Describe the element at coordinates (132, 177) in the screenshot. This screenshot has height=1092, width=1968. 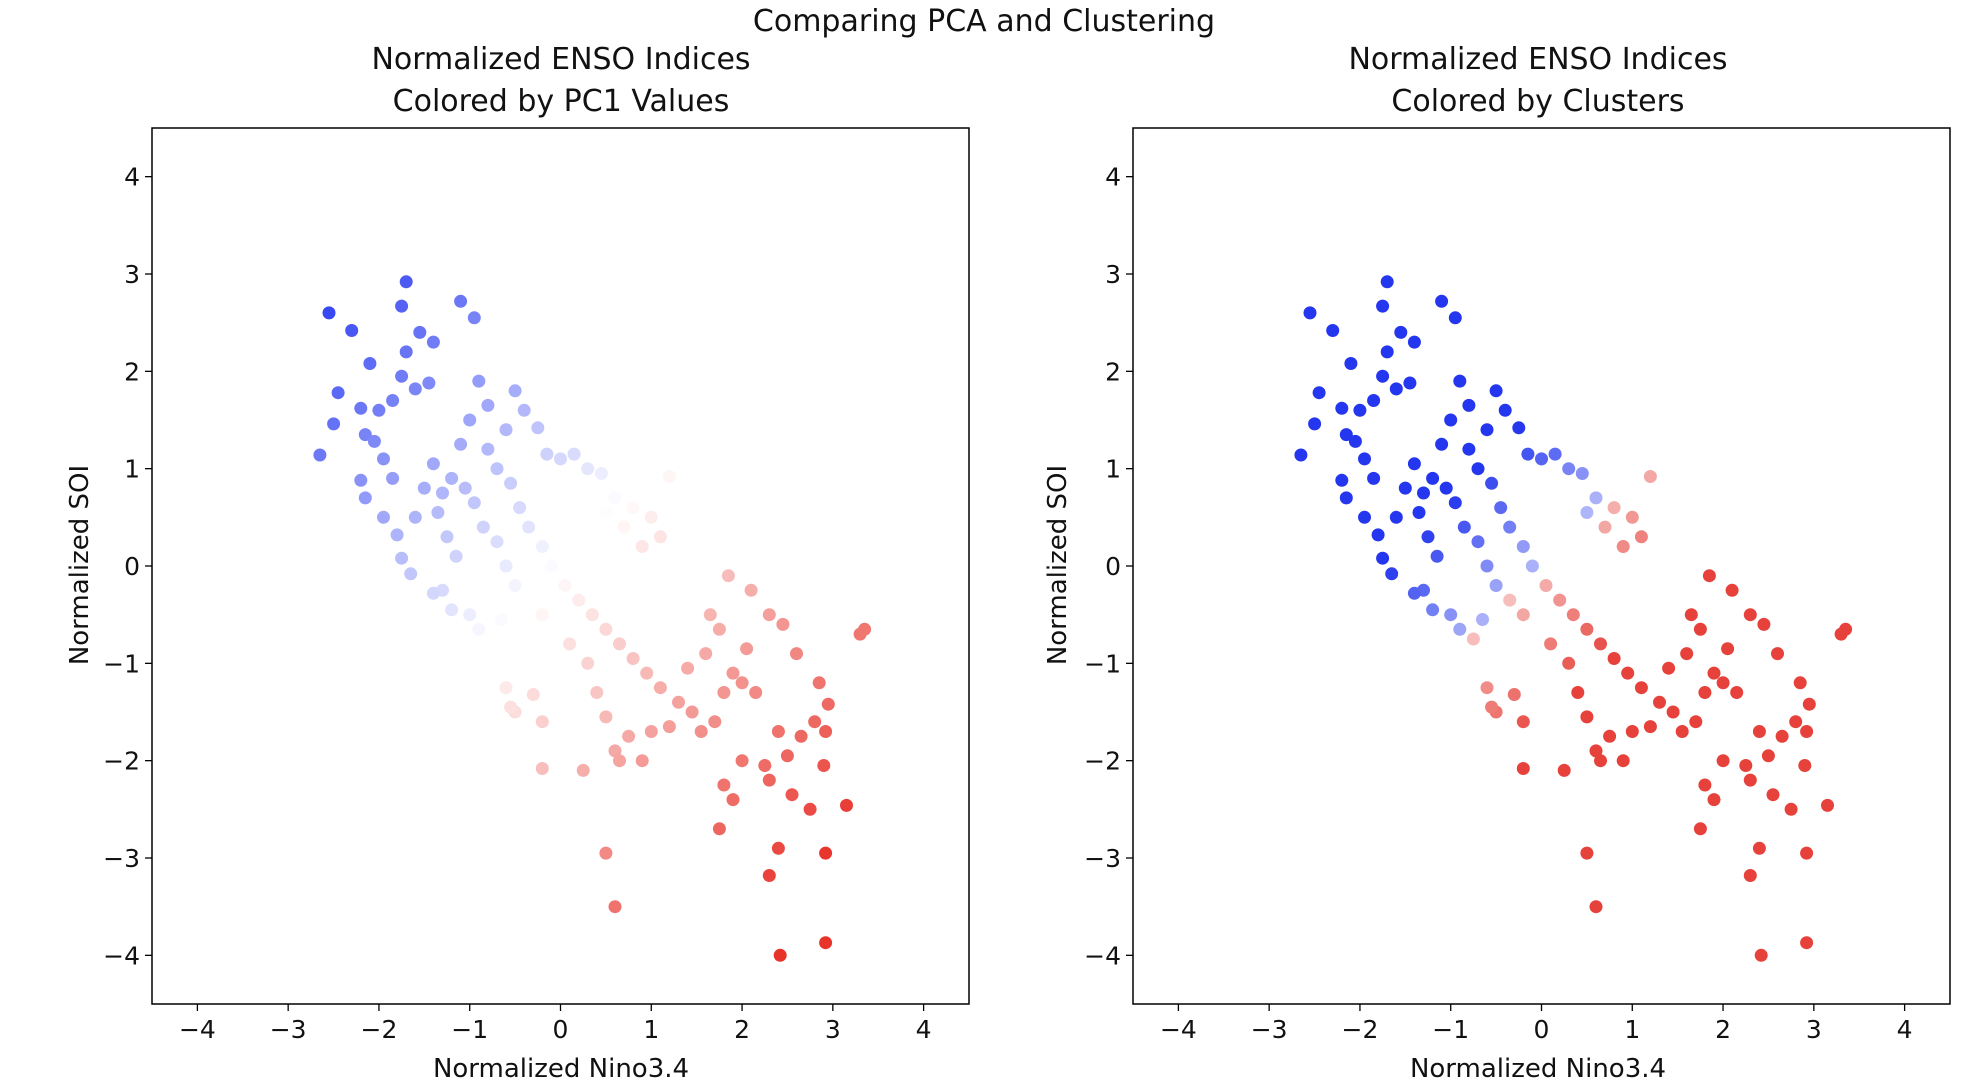
I see `y-tick-label: 4` at that location.